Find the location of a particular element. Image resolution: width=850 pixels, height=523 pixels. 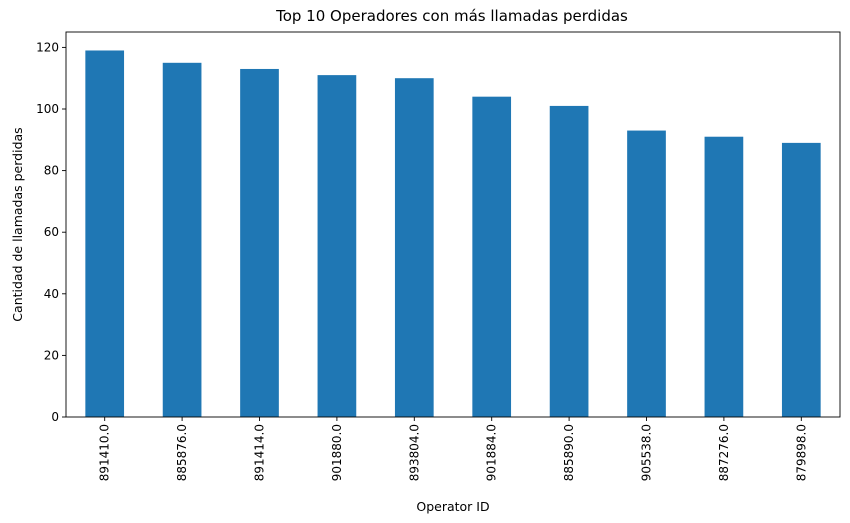

y-axis: 0 20 40 60 80 100 120 is located at coordinates (51, 232).